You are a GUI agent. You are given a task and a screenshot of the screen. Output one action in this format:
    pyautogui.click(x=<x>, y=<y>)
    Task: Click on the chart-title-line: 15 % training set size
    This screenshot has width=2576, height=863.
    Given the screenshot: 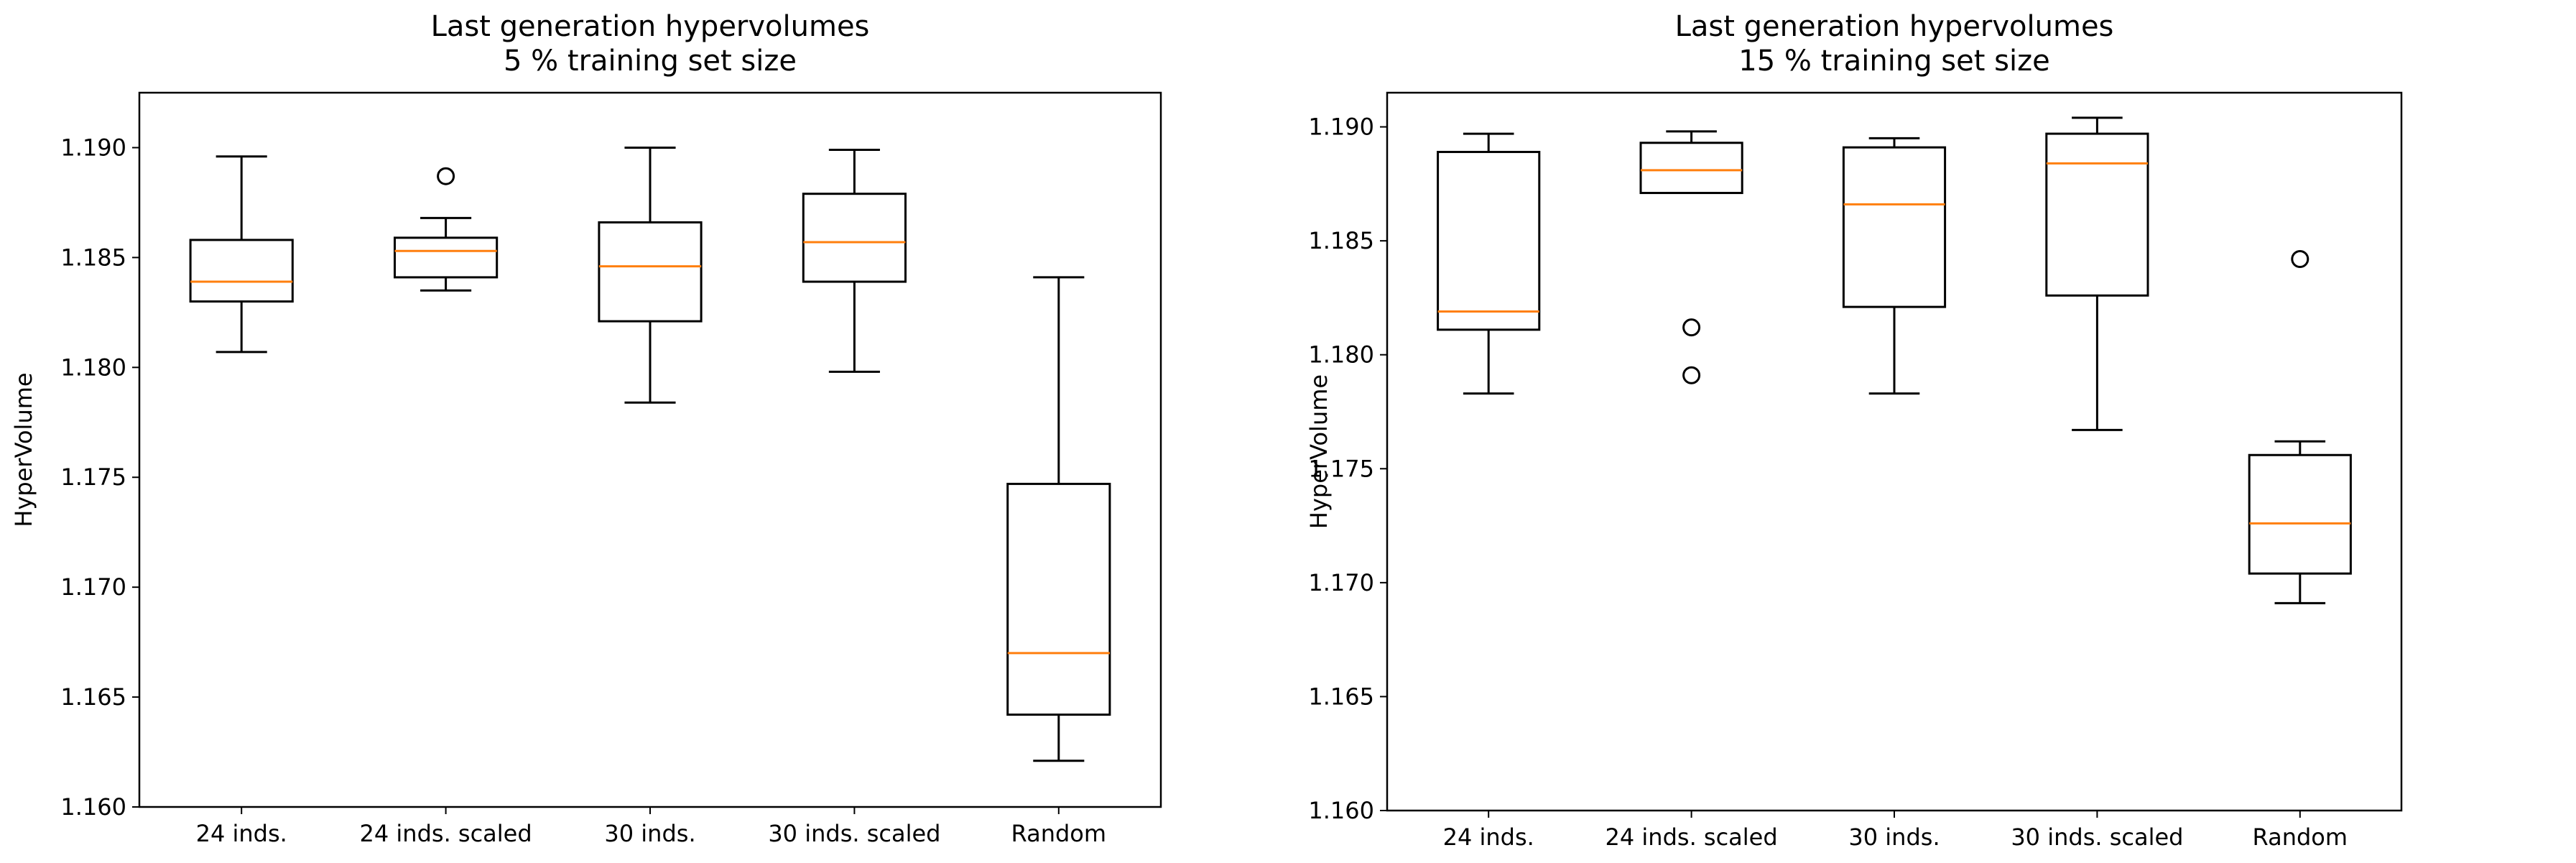 What is the action you would take?
    pyautogui.click(x=1893, y=61)
    